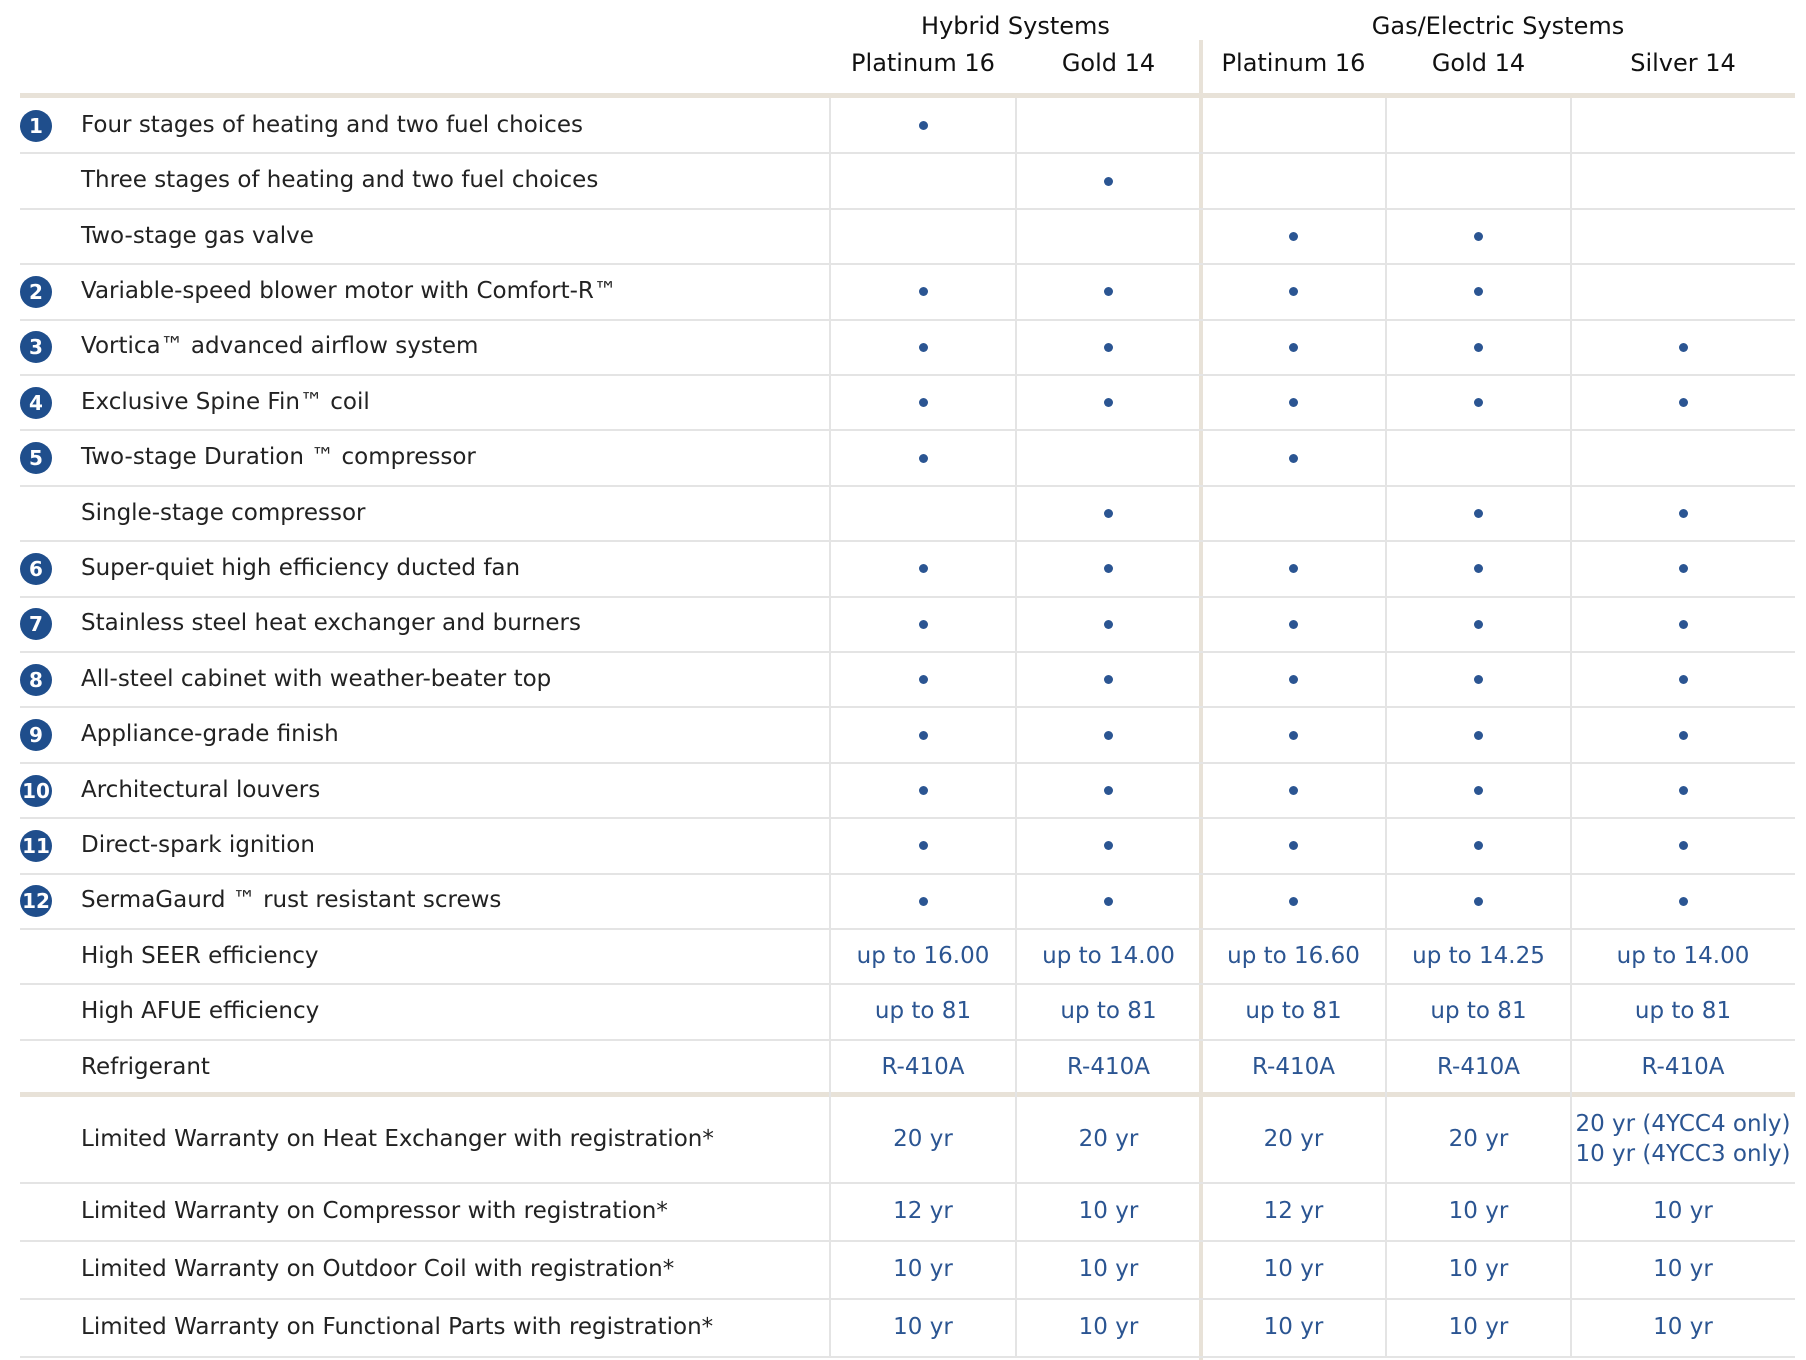 The width and height of the screenshot is (1806, 1360). Describe the element at coordinates (1683, 1154) in the screenshot. I see `cell-value: 10 yr (4YCC3 only)` at that location.